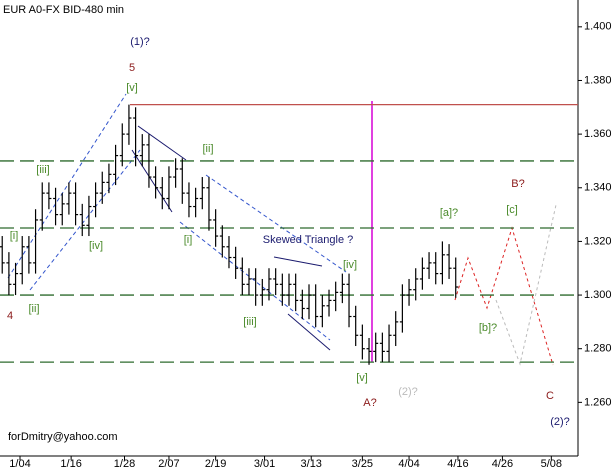 The width and height of the screenshot is (613, 470). I want to click on annotation: (1)?, so click(140, 42).